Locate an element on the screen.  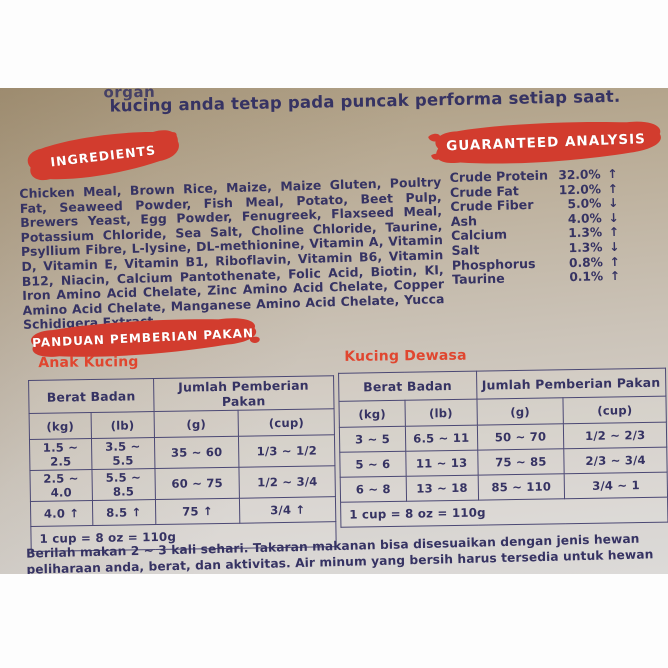
table-cell: 3/4 ↑ is located at coordinates (287, 510).